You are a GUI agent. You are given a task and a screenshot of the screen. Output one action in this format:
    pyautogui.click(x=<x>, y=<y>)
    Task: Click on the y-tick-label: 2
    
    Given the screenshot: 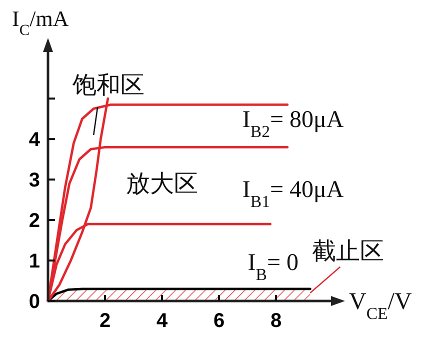 What is the action you would take?
    pyautogui.click(x=34, y=221)
    